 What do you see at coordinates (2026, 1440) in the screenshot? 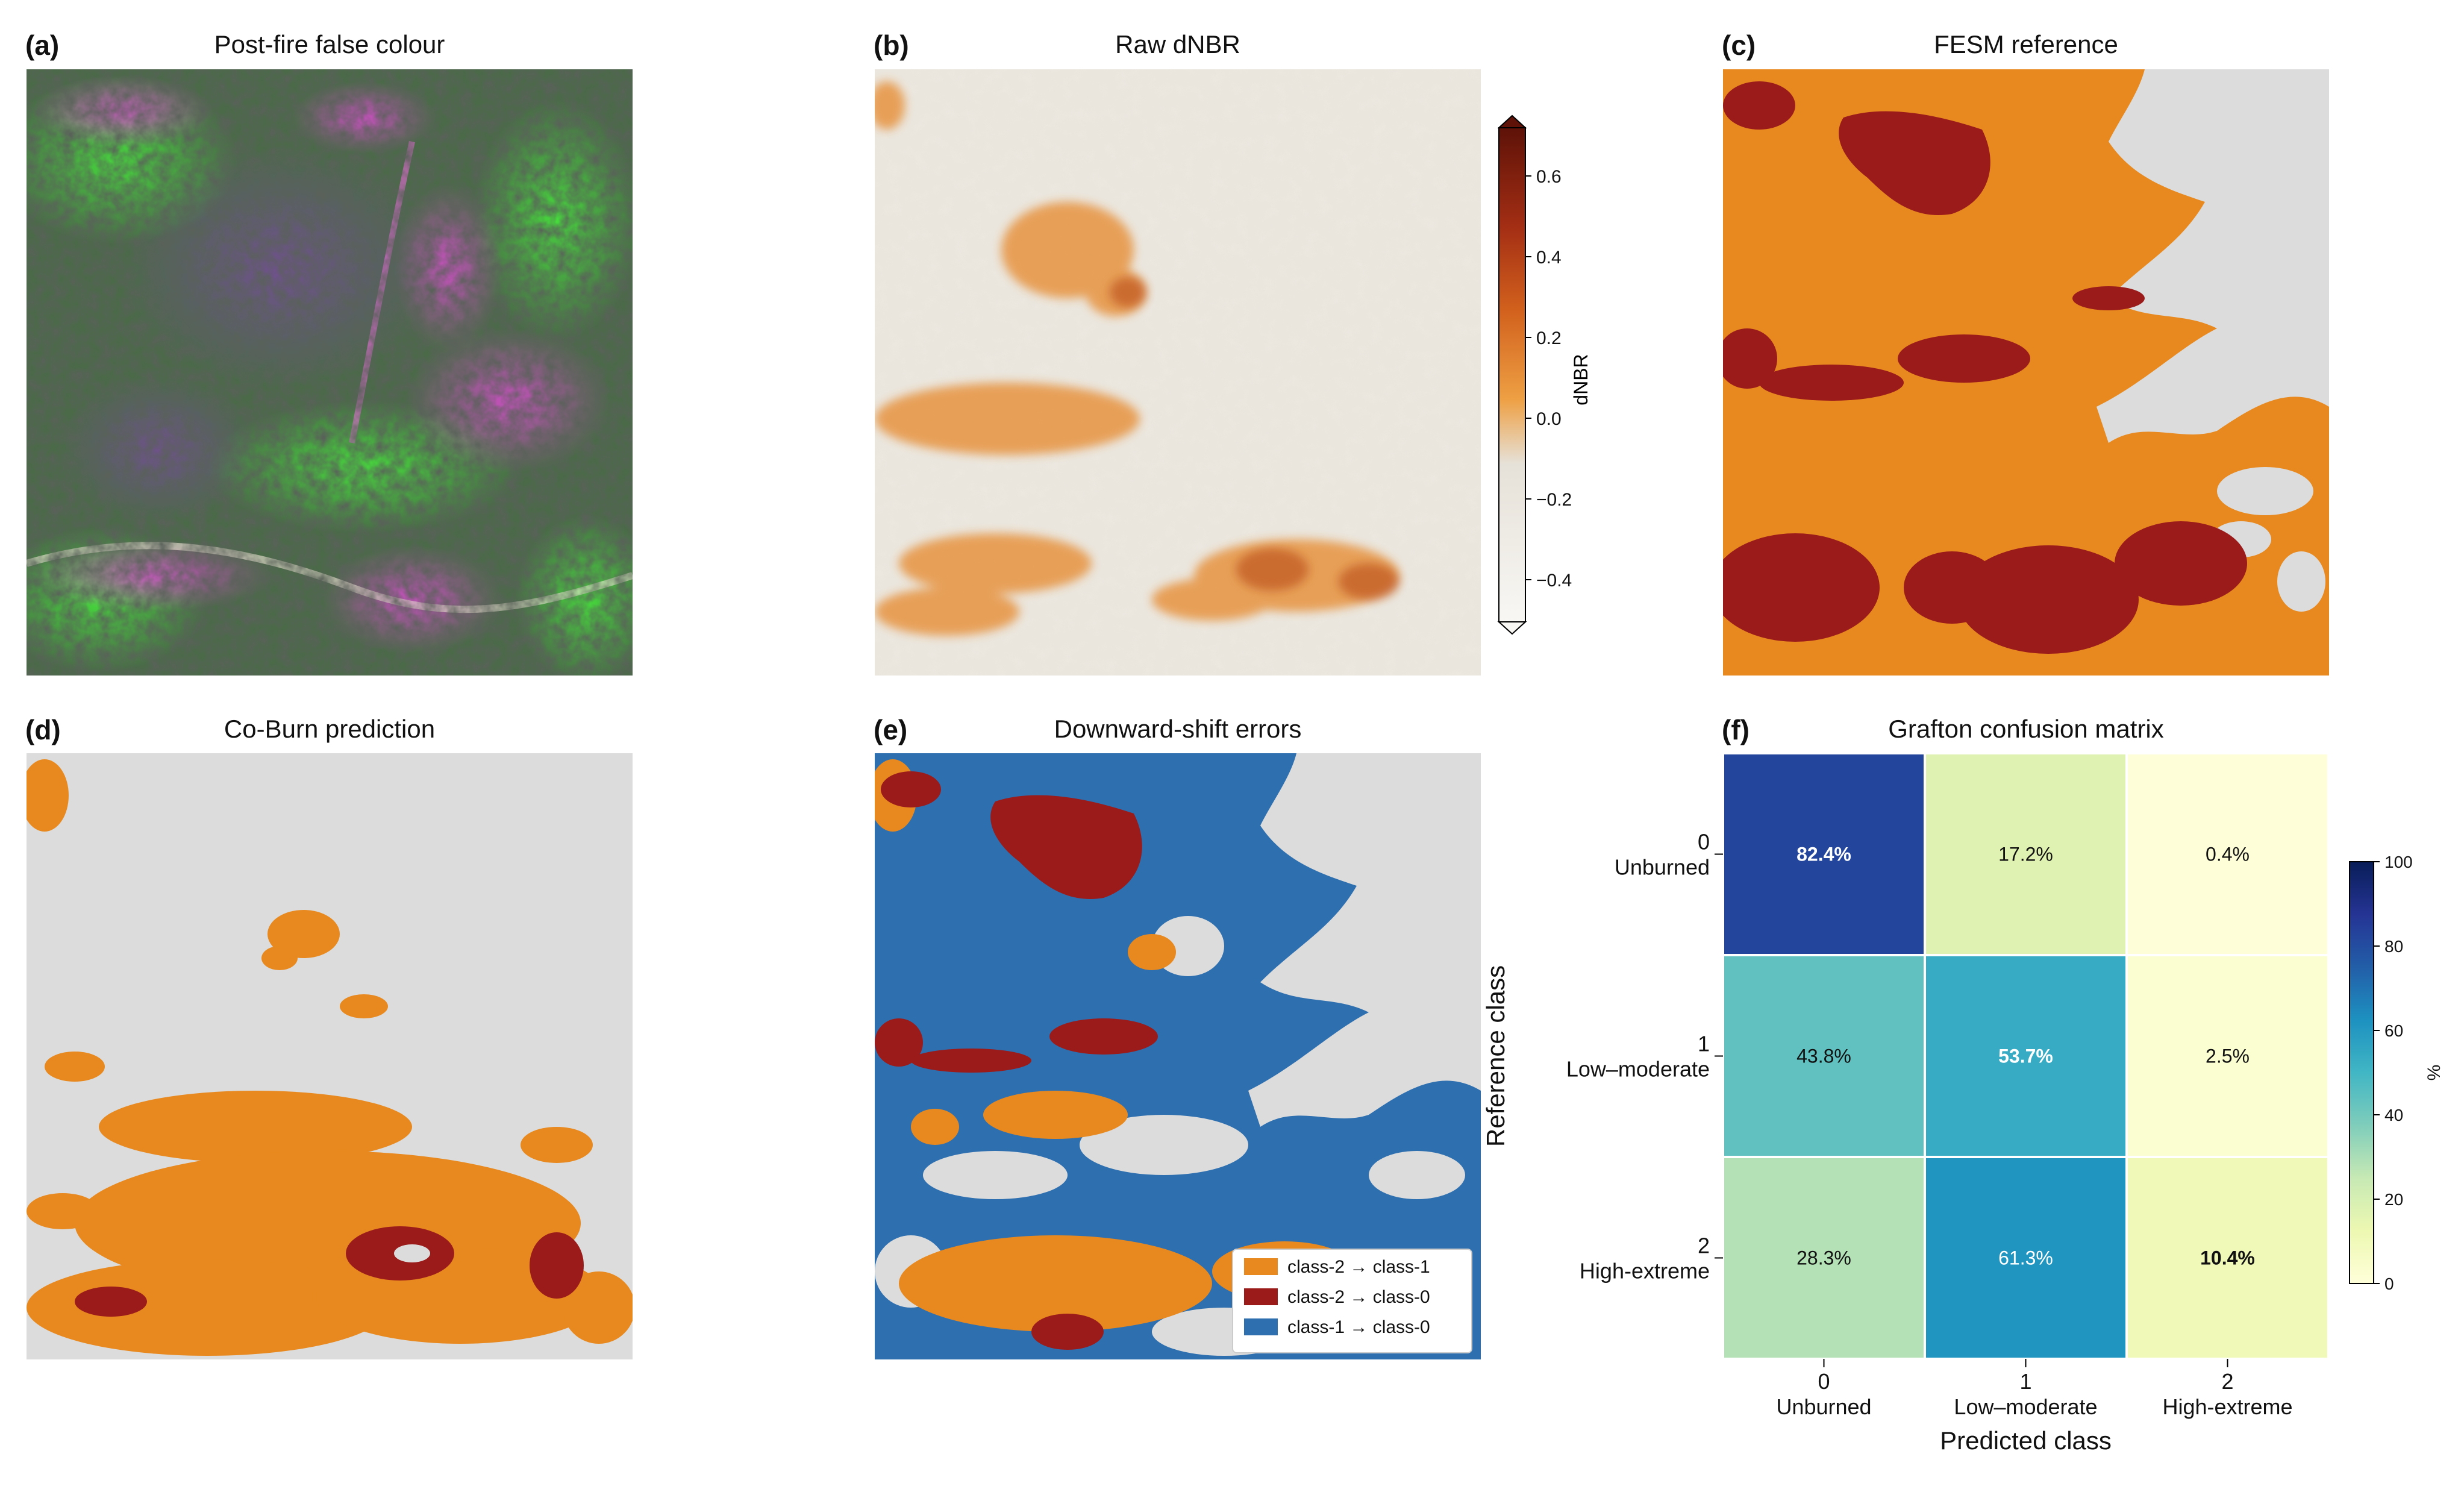
I see `x-axis-label: Predicted class` at bounding box center [2026, 1440].